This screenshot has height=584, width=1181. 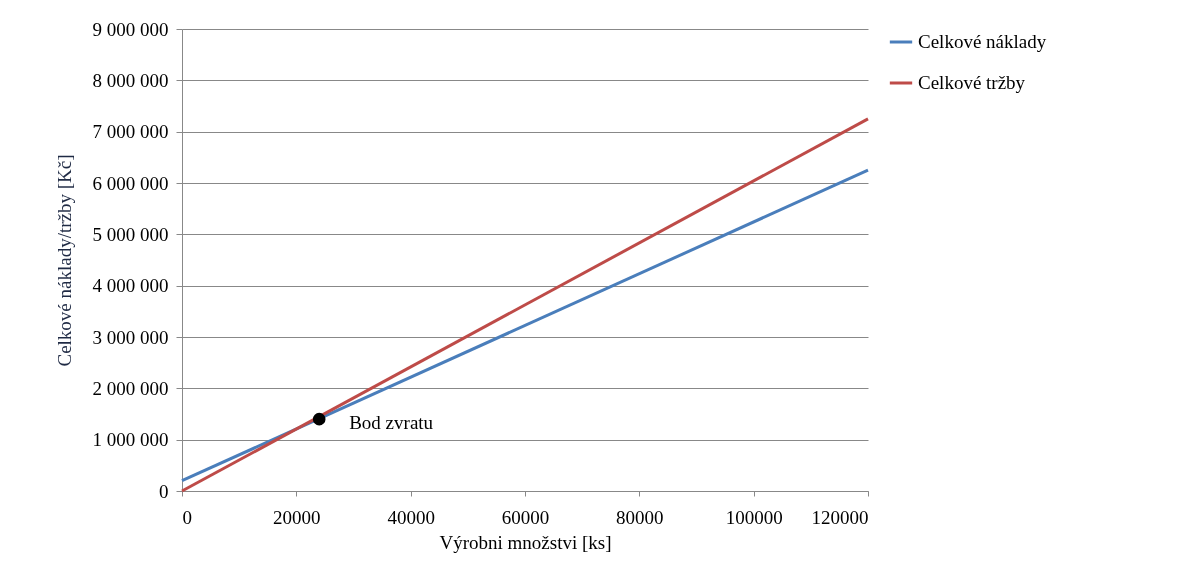 What do you see at coordinates (391, 423) in the screenshot?
I see `annotation: Bod zvratu` at bounding box center [391, 423].